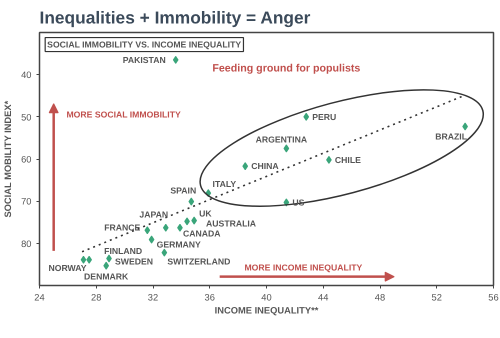  I want to click on annotation: SWITZERLAND, so click(198, 261).